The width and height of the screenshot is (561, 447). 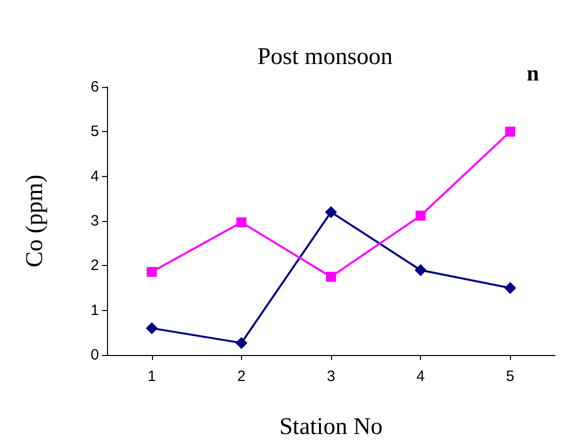 I want to click on y-axis-title: Co (ppm), so click(x=35, y=221).